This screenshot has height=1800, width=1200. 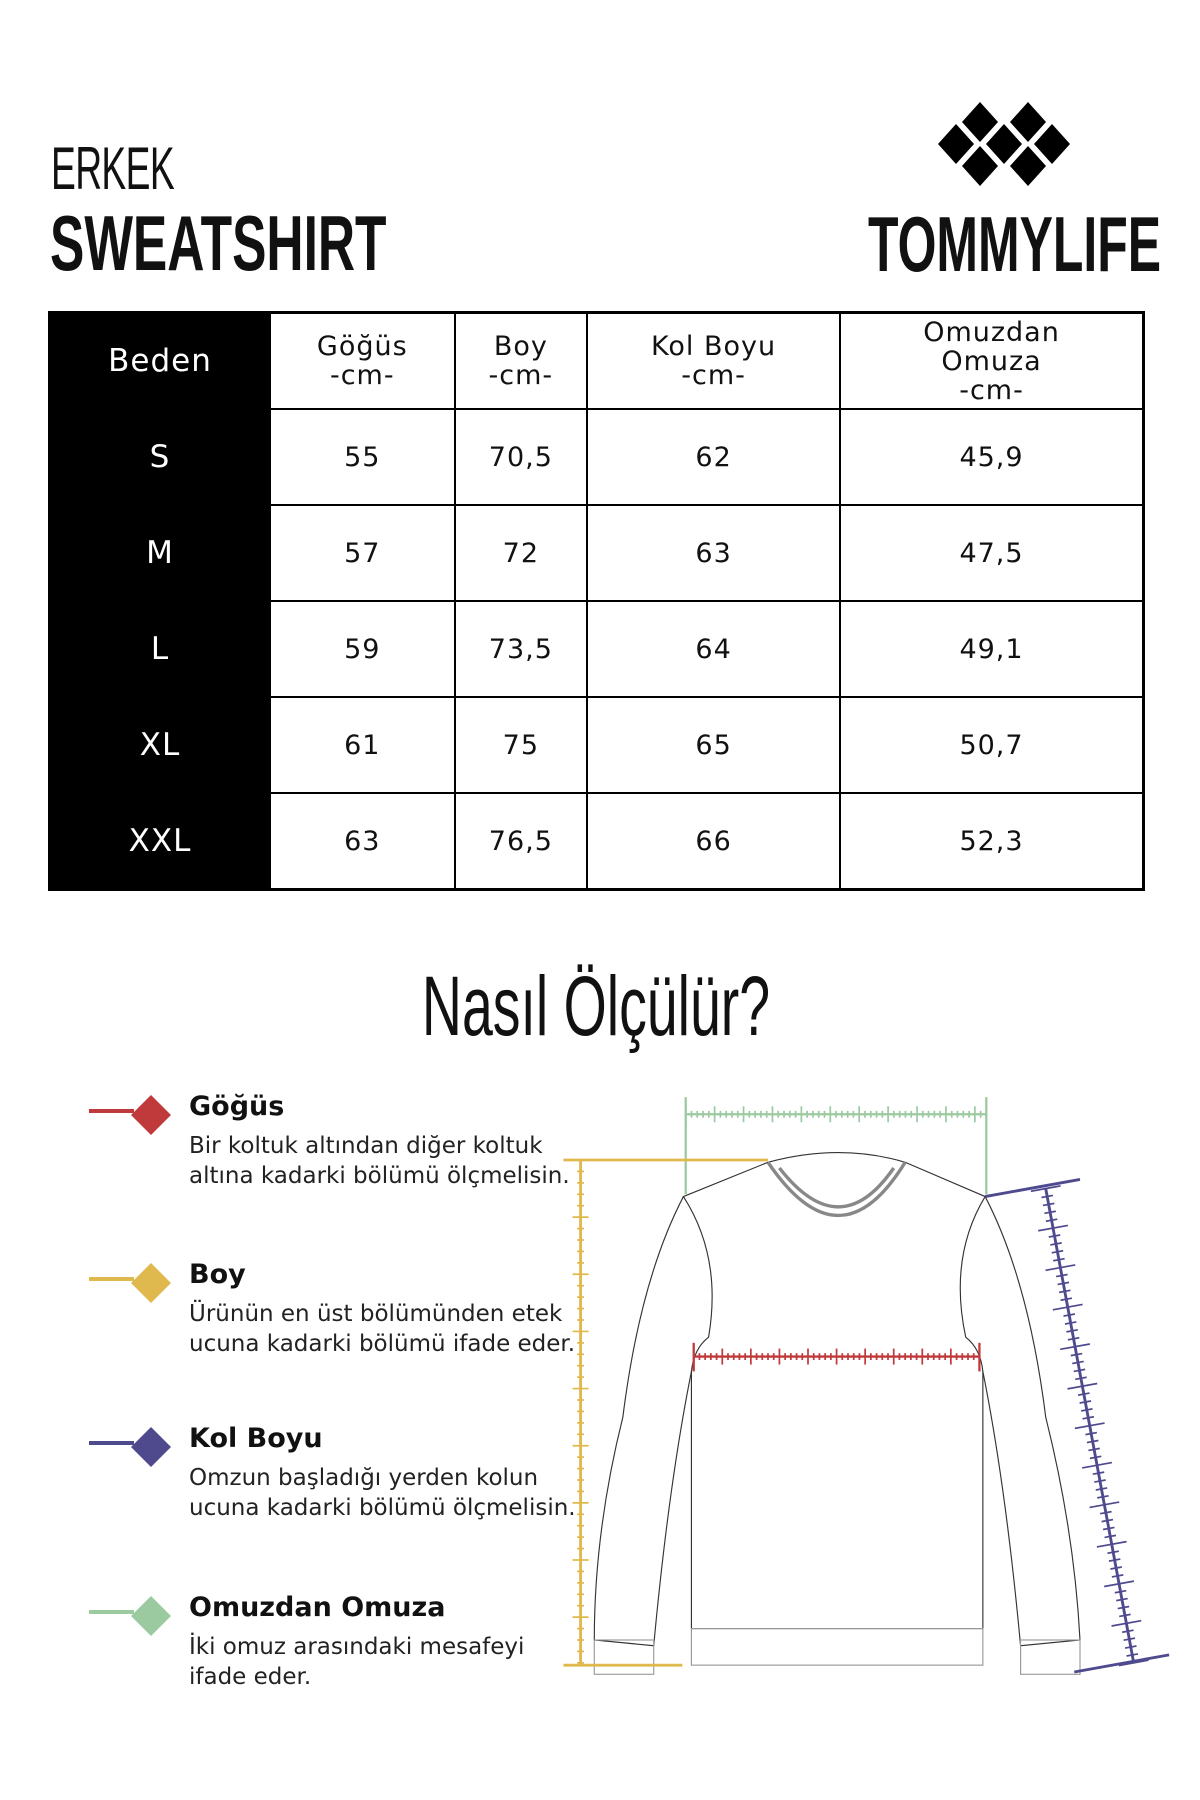 What do you see at coordinates (362, 457) in the screenshot?
I see `value-cell: 55` at bounding box center [362, 457].